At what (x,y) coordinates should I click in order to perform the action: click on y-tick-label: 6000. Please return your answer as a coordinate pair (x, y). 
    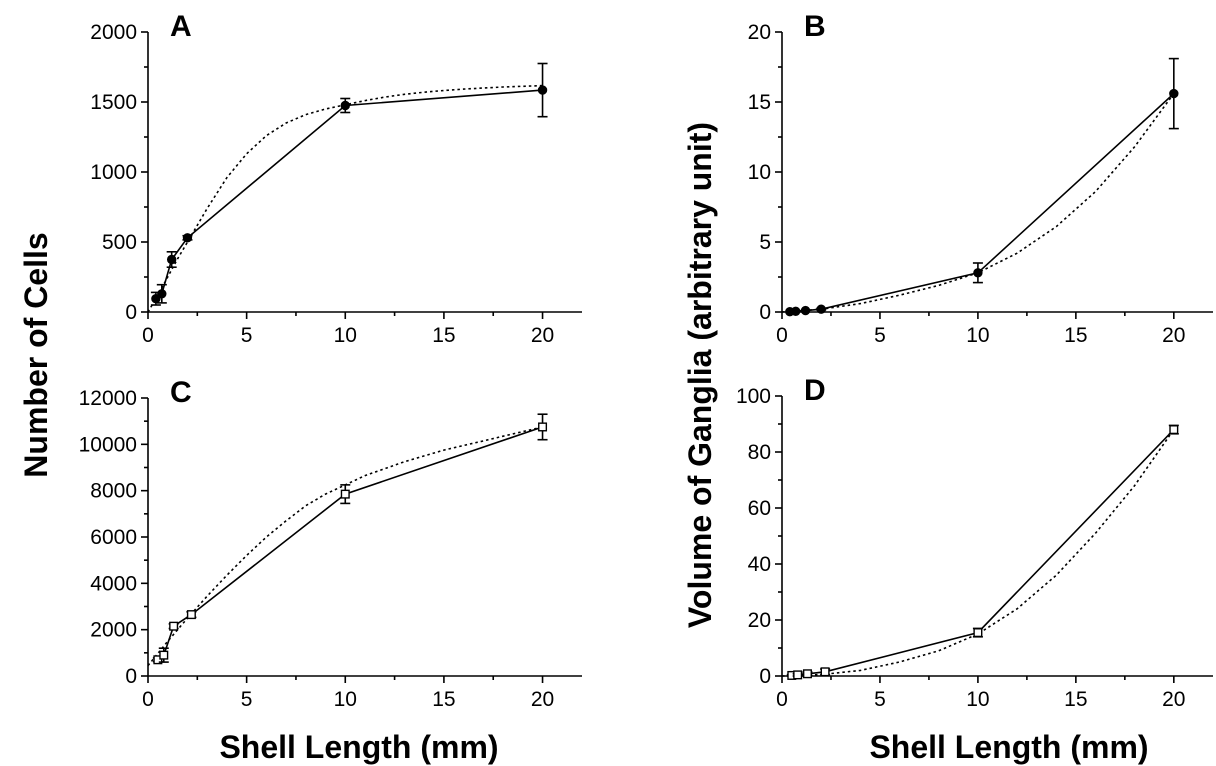
    Looking at the image, I should click on (113, 537).